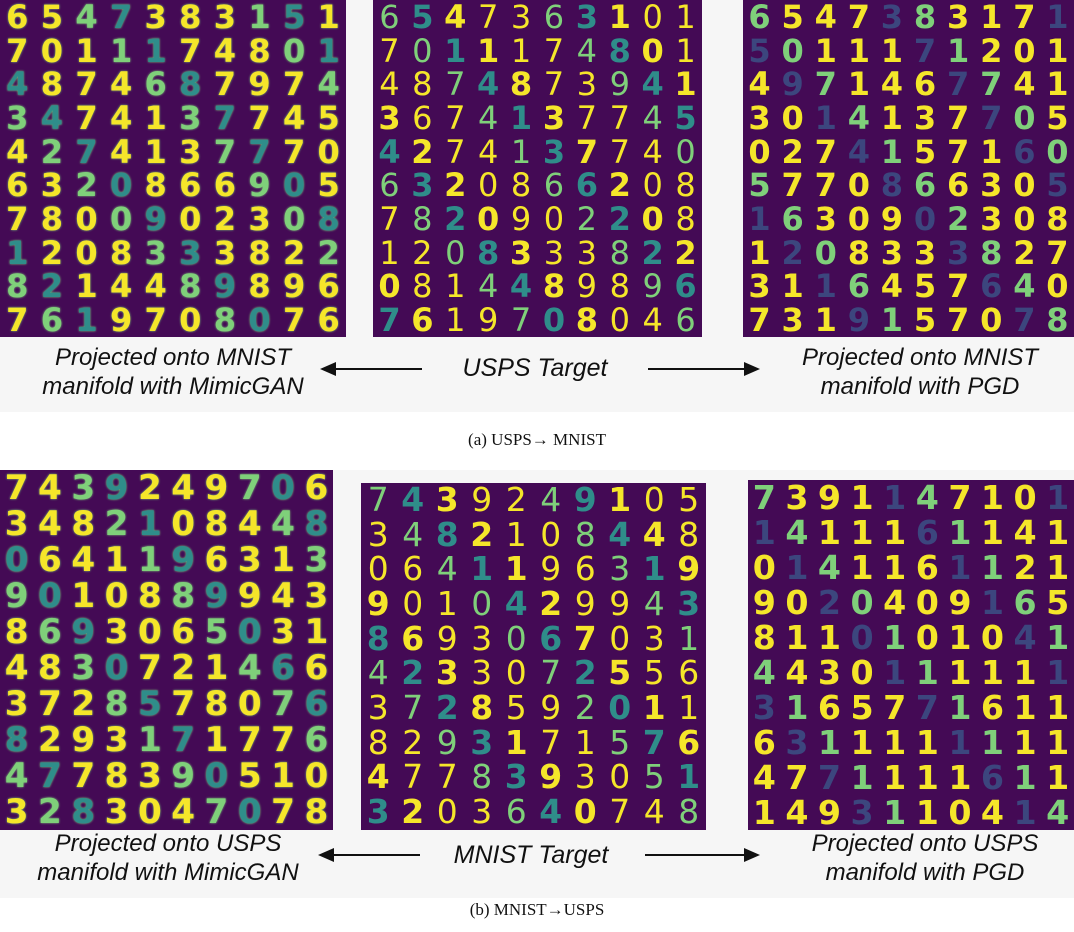  Describe the element at coordinates (328, 369) in the screenshot. I see `figure-a-left-arrowhead` at that location.